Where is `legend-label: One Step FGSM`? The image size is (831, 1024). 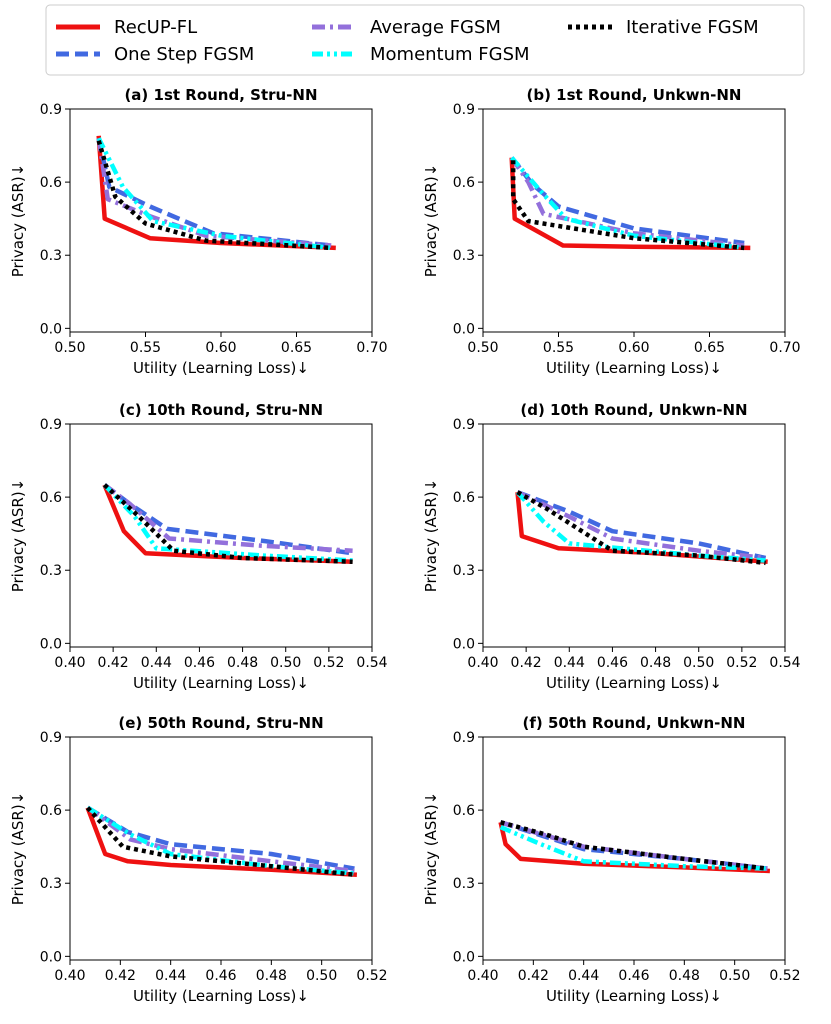 legend-label: One Step FGSM is located at coordinates (184, 54).